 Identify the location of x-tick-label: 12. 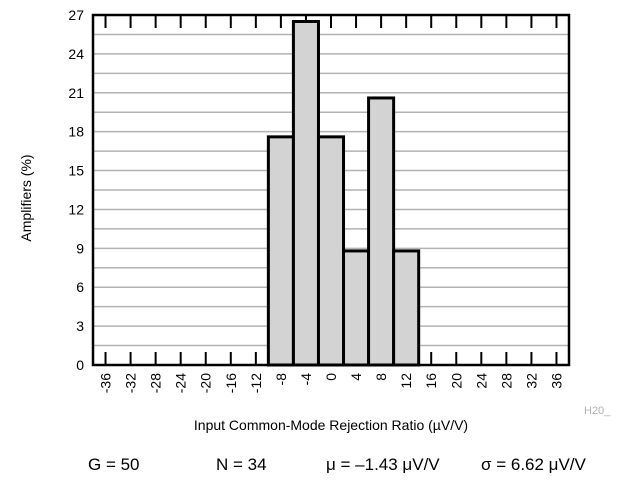
(406, 381).